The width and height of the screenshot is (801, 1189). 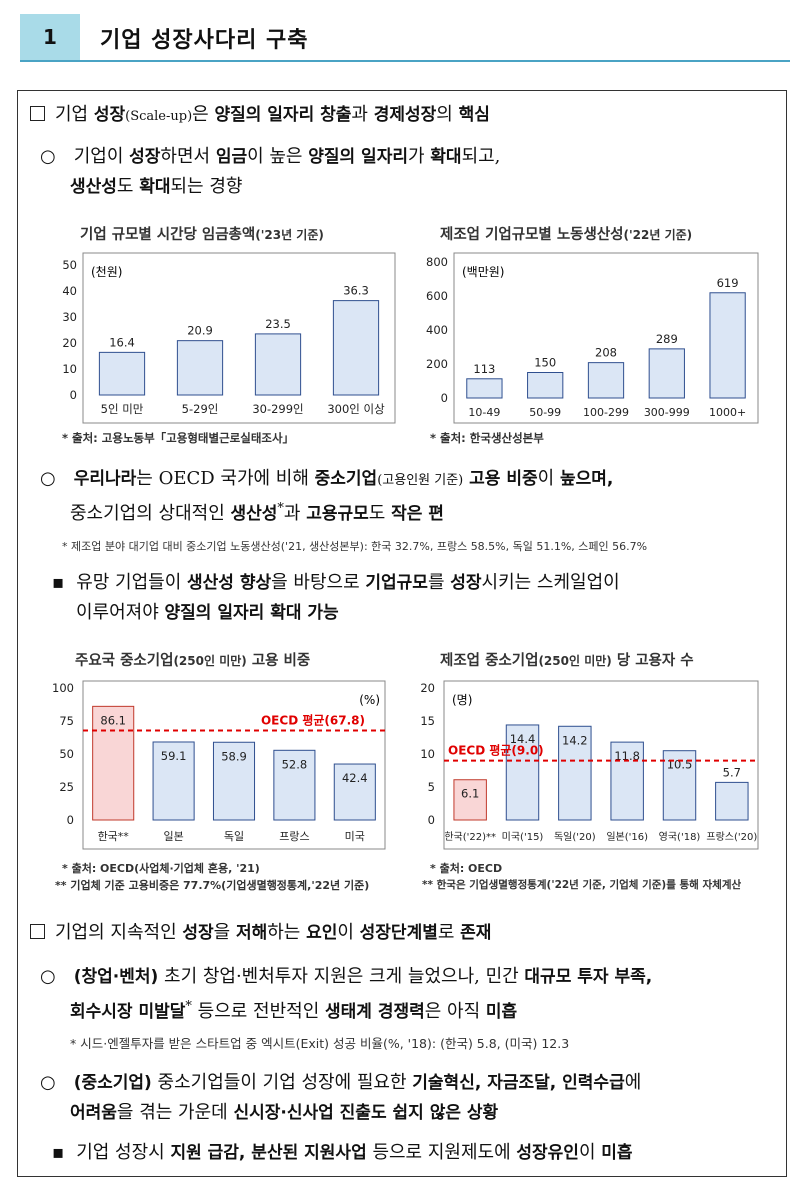 I want to click on y-tick-label: 30, so click(x=69, y=317).